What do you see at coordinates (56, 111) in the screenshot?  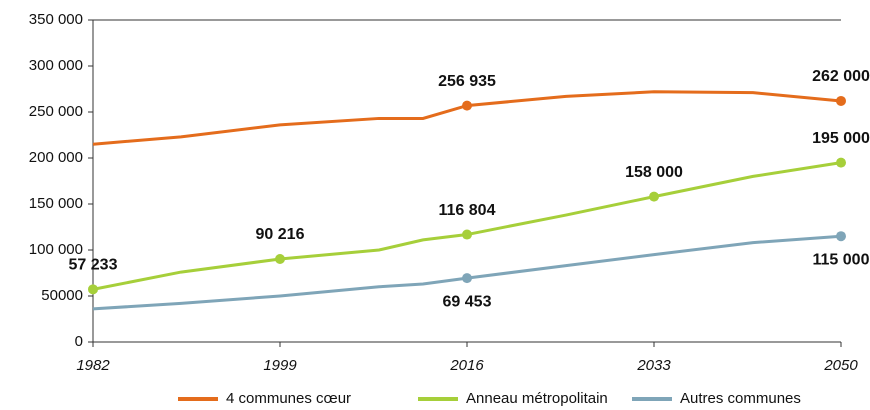 I see `y-tick-label: 250 000` at bounding box center [56, 111].